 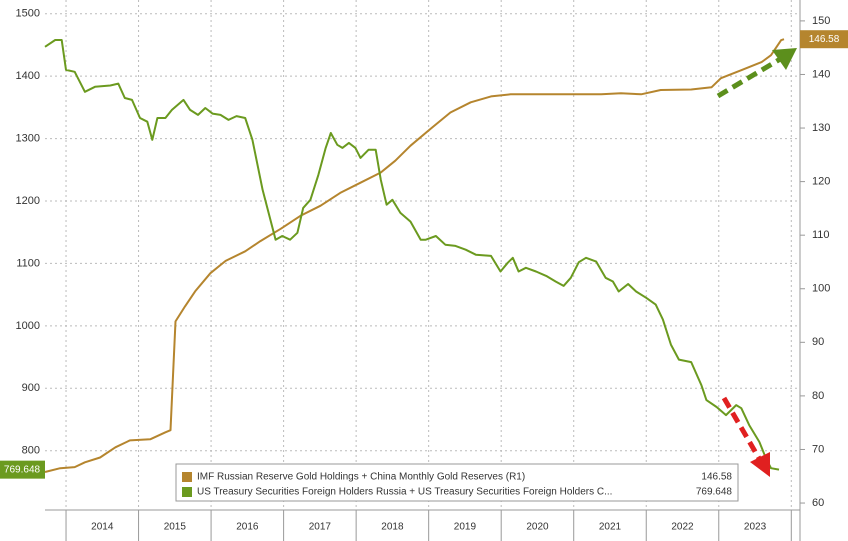 What do you see at coordinates (320, 527) in the screenshot?
I see `x-tick-label: 2017` at bounding box center [320, 527].